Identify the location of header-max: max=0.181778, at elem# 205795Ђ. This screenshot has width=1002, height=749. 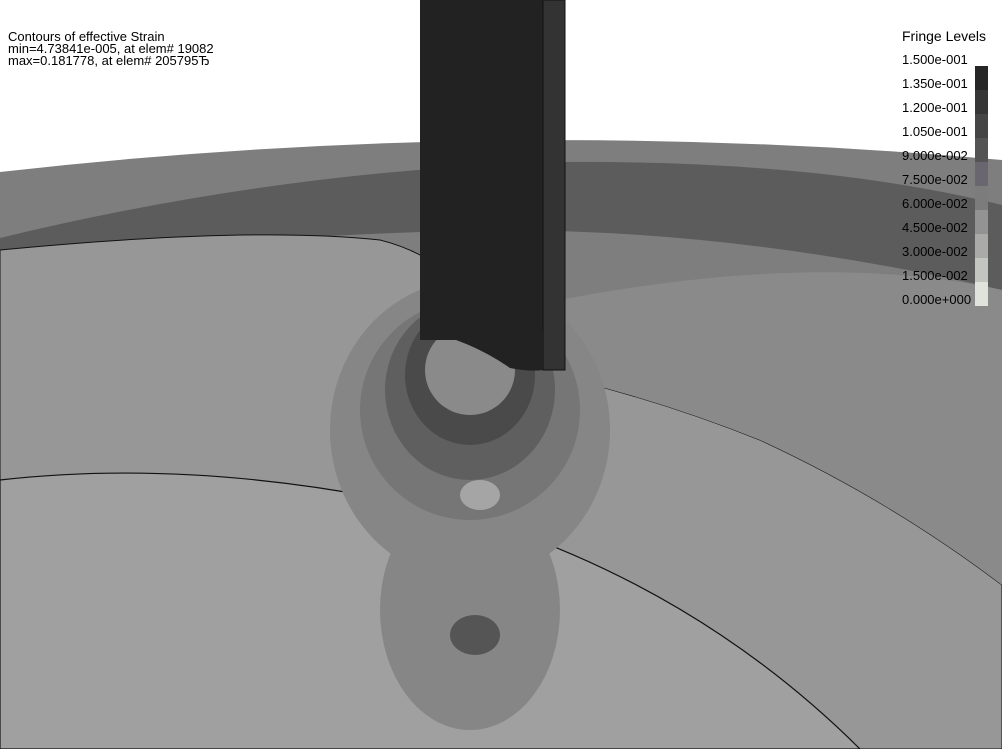
(109, 60).